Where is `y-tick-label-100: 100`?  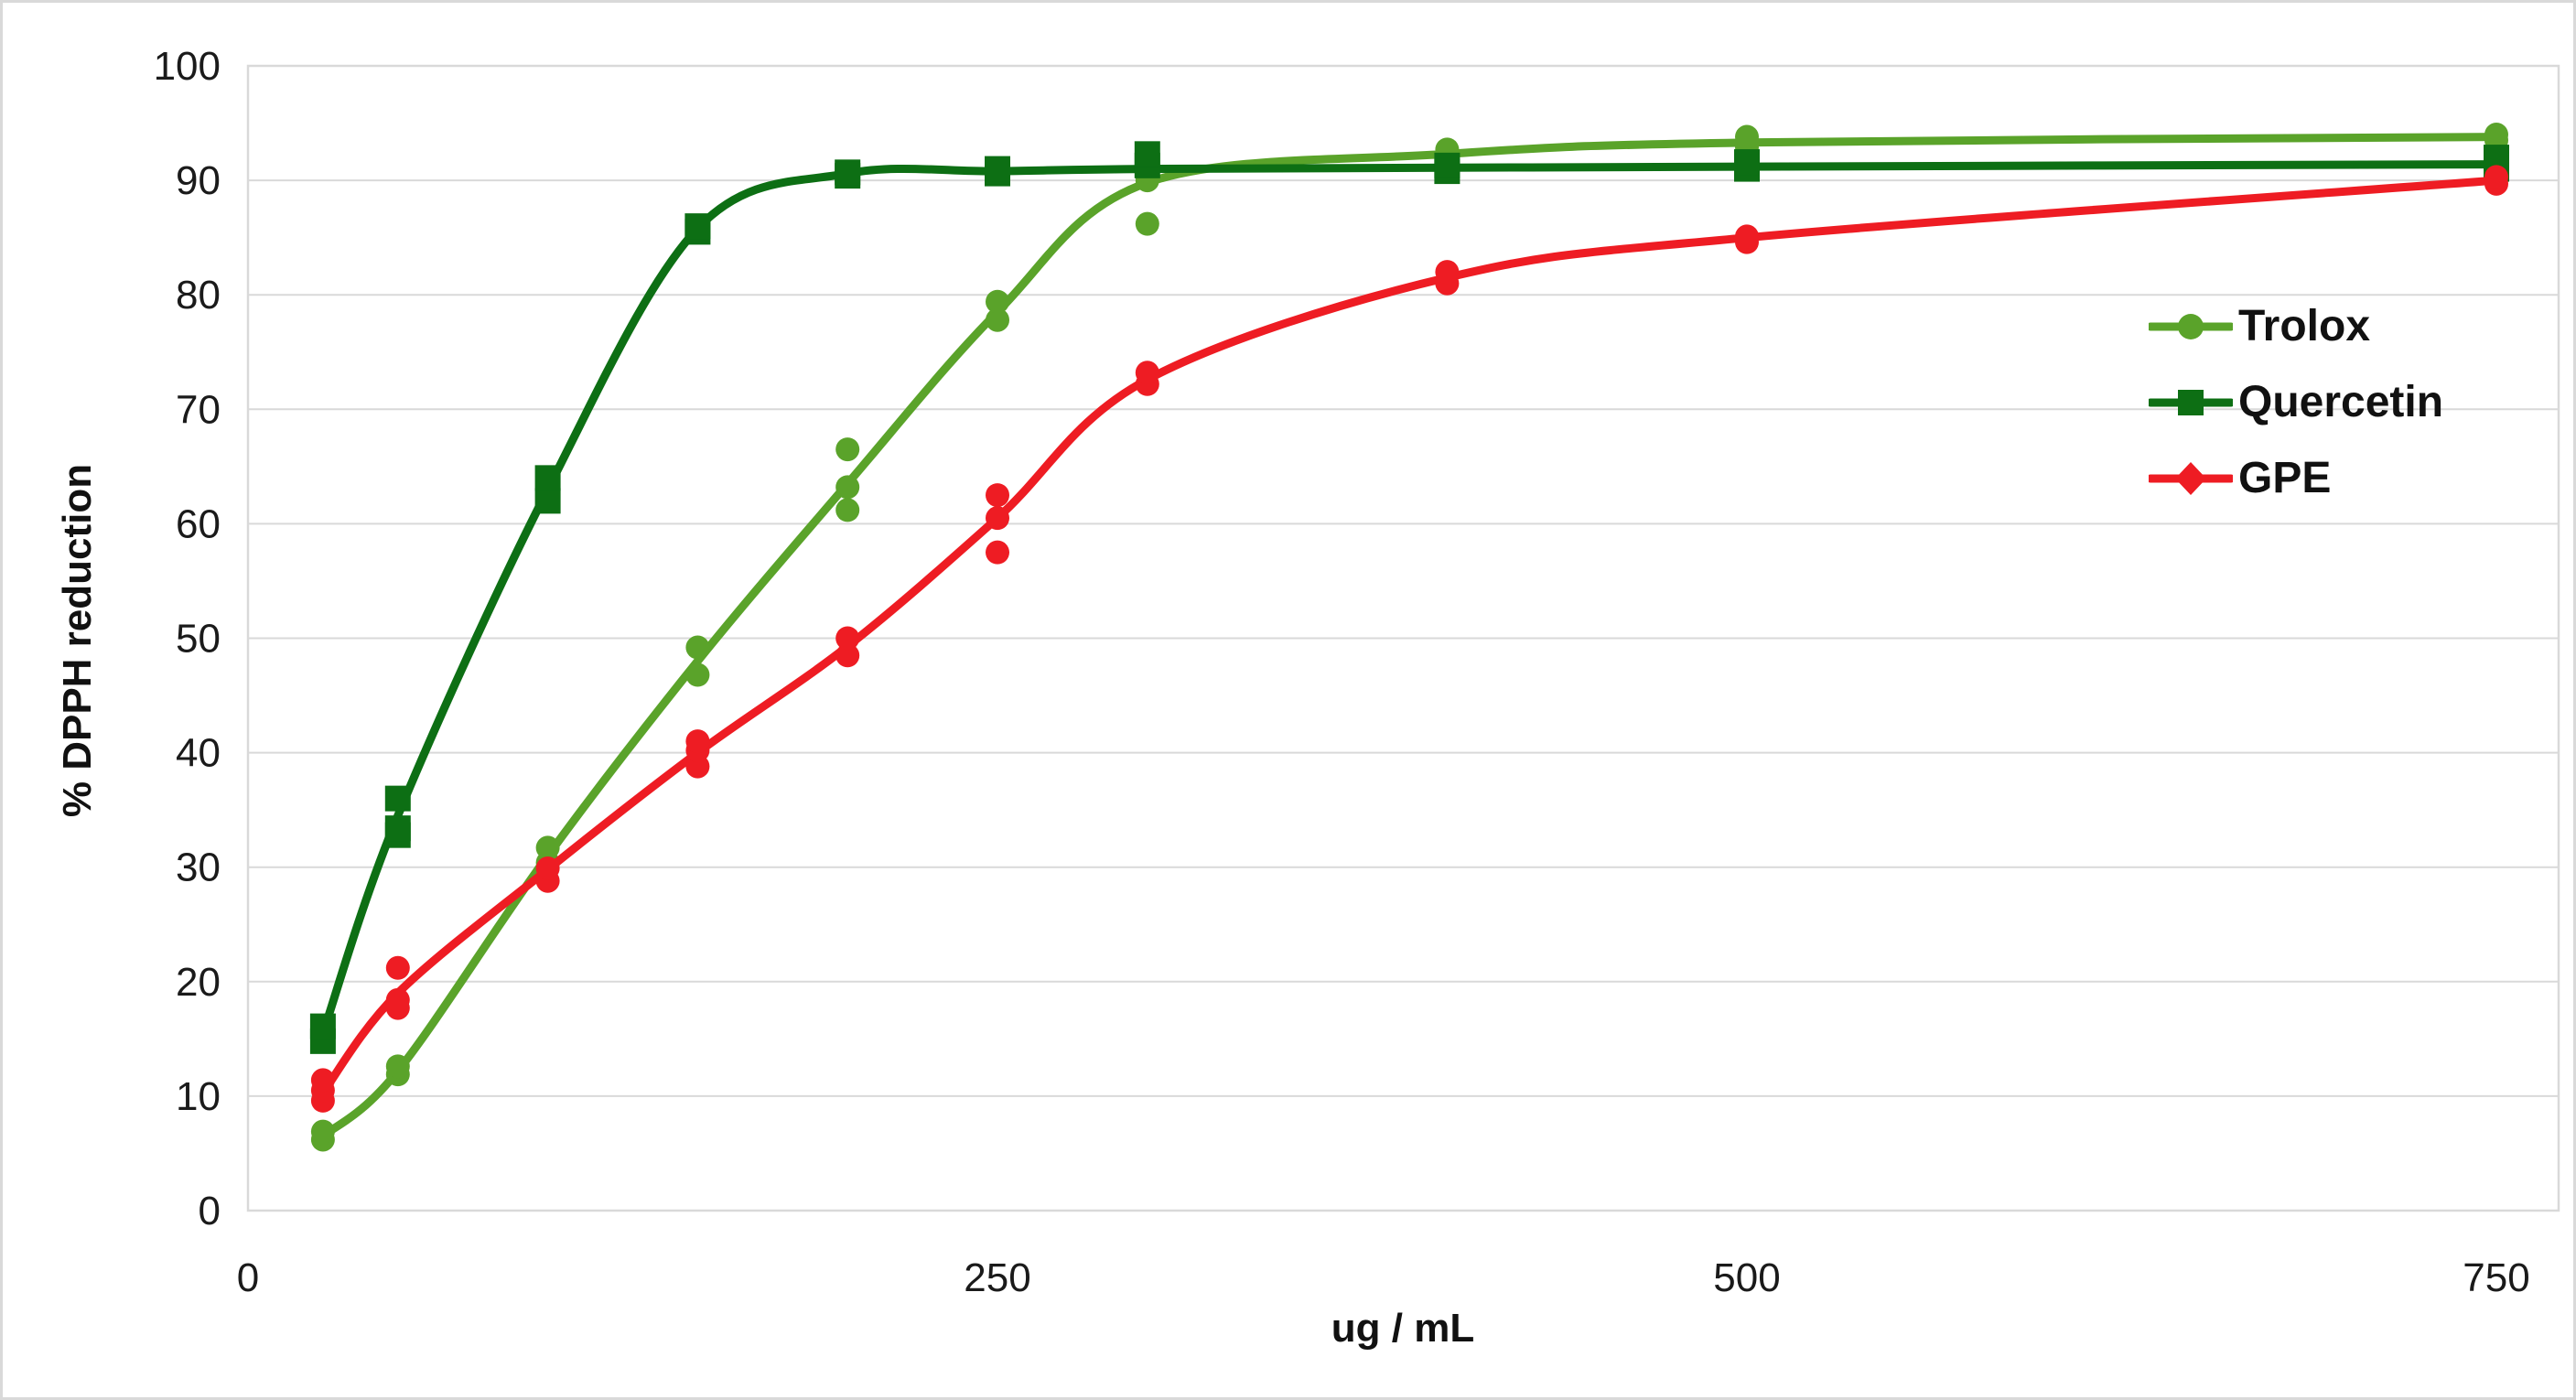 y-tick-label-100: 100 is located at coordinates (187, 66).